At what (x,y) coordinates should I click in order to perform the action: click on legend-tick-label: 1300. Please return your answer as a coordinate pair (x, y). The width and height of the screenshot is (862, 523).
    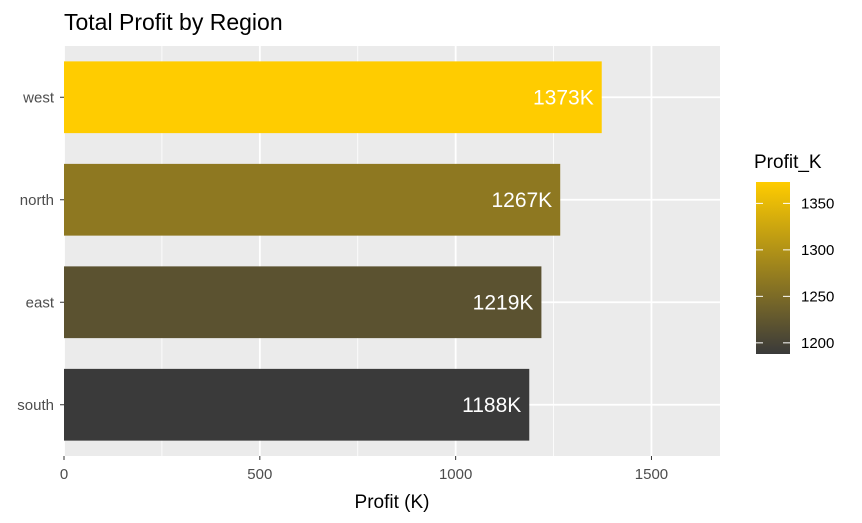
    Looking at the image, I should click on (817, 250).